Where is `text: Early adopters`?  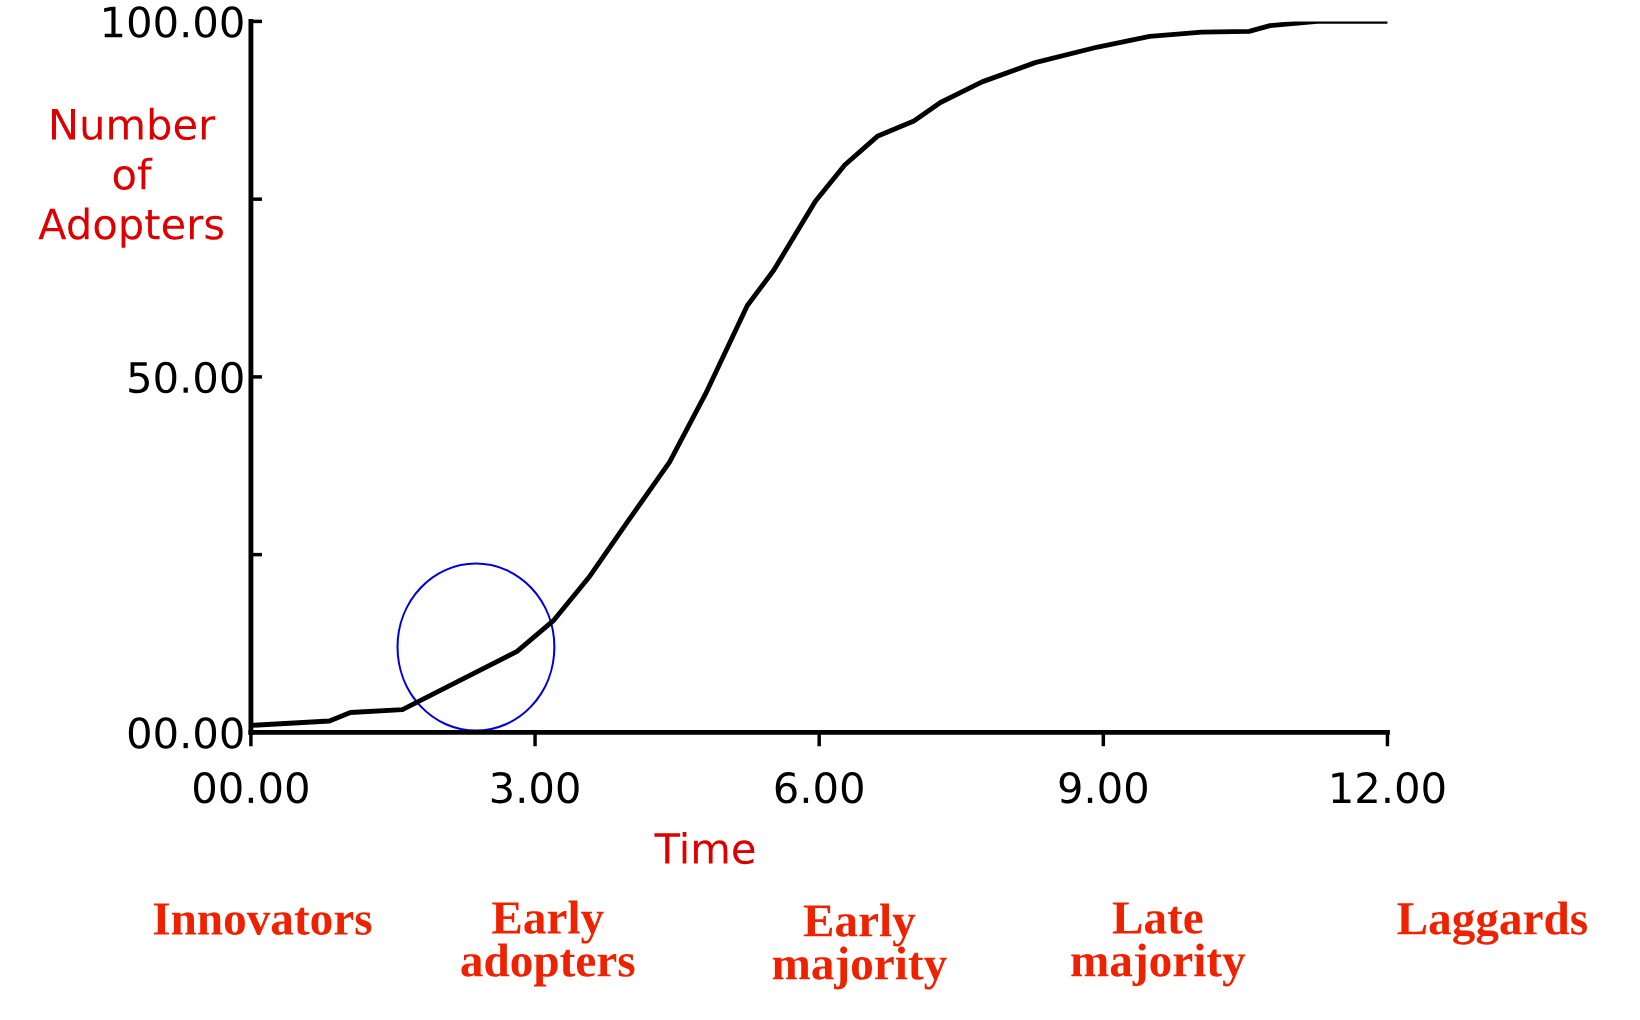
text: Early adopters is located at coordinates (548, 943).